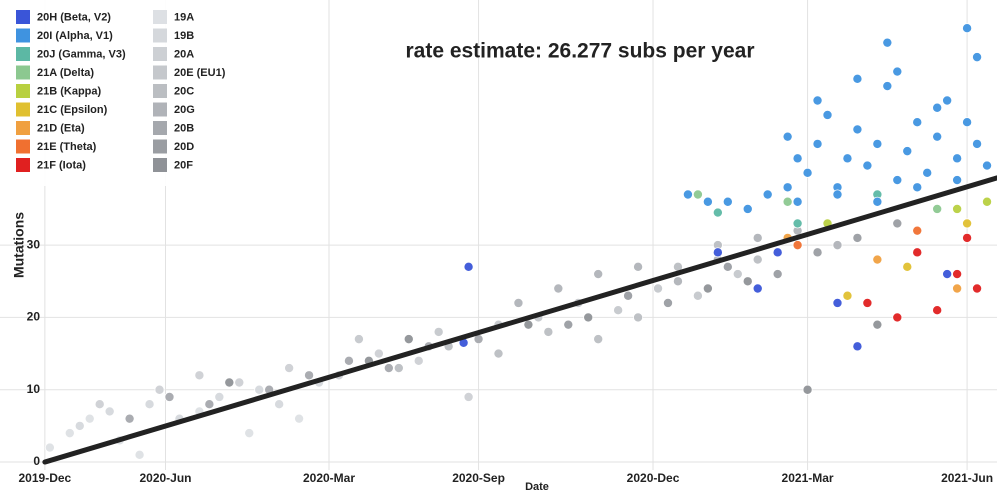 This screenshot has height=494, width=997. Describe the element at coordinates (537, 487) in the screenshot. I see `x-axis-label: Date` at that location.